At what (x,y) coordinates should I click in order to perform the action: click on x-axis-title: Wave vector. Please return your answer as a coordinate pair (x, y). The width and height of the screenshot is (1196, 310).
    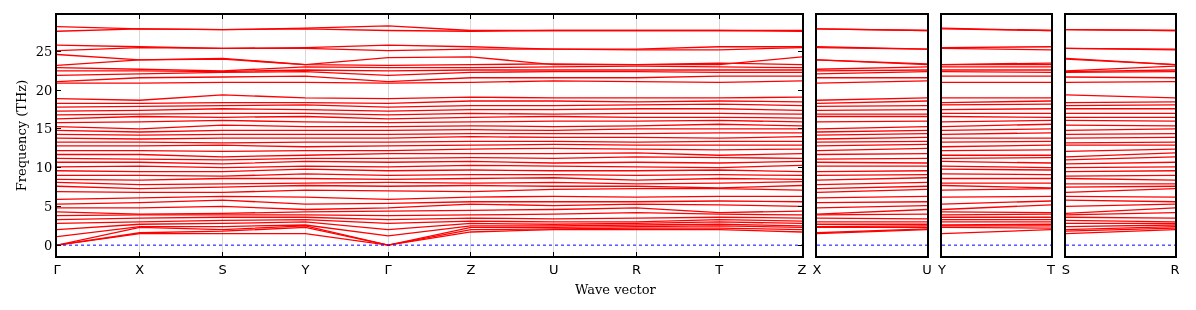
    Looking at the image, I should click on (616, 289).